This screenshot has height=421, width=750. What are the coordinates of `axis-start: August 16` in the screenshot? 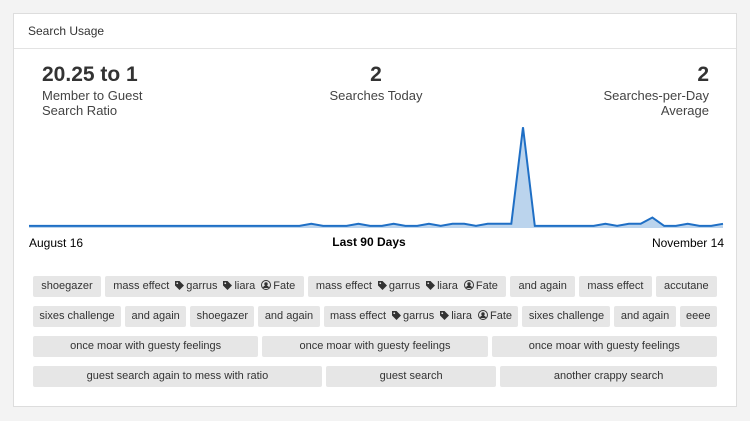 It's located at (56, 243).